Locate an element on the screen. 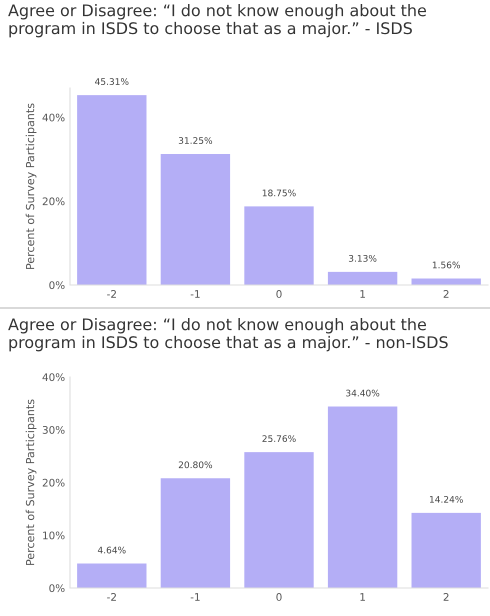 The image size is (490, 616). data-label: 34.40% is located at coordinates (363, 393).